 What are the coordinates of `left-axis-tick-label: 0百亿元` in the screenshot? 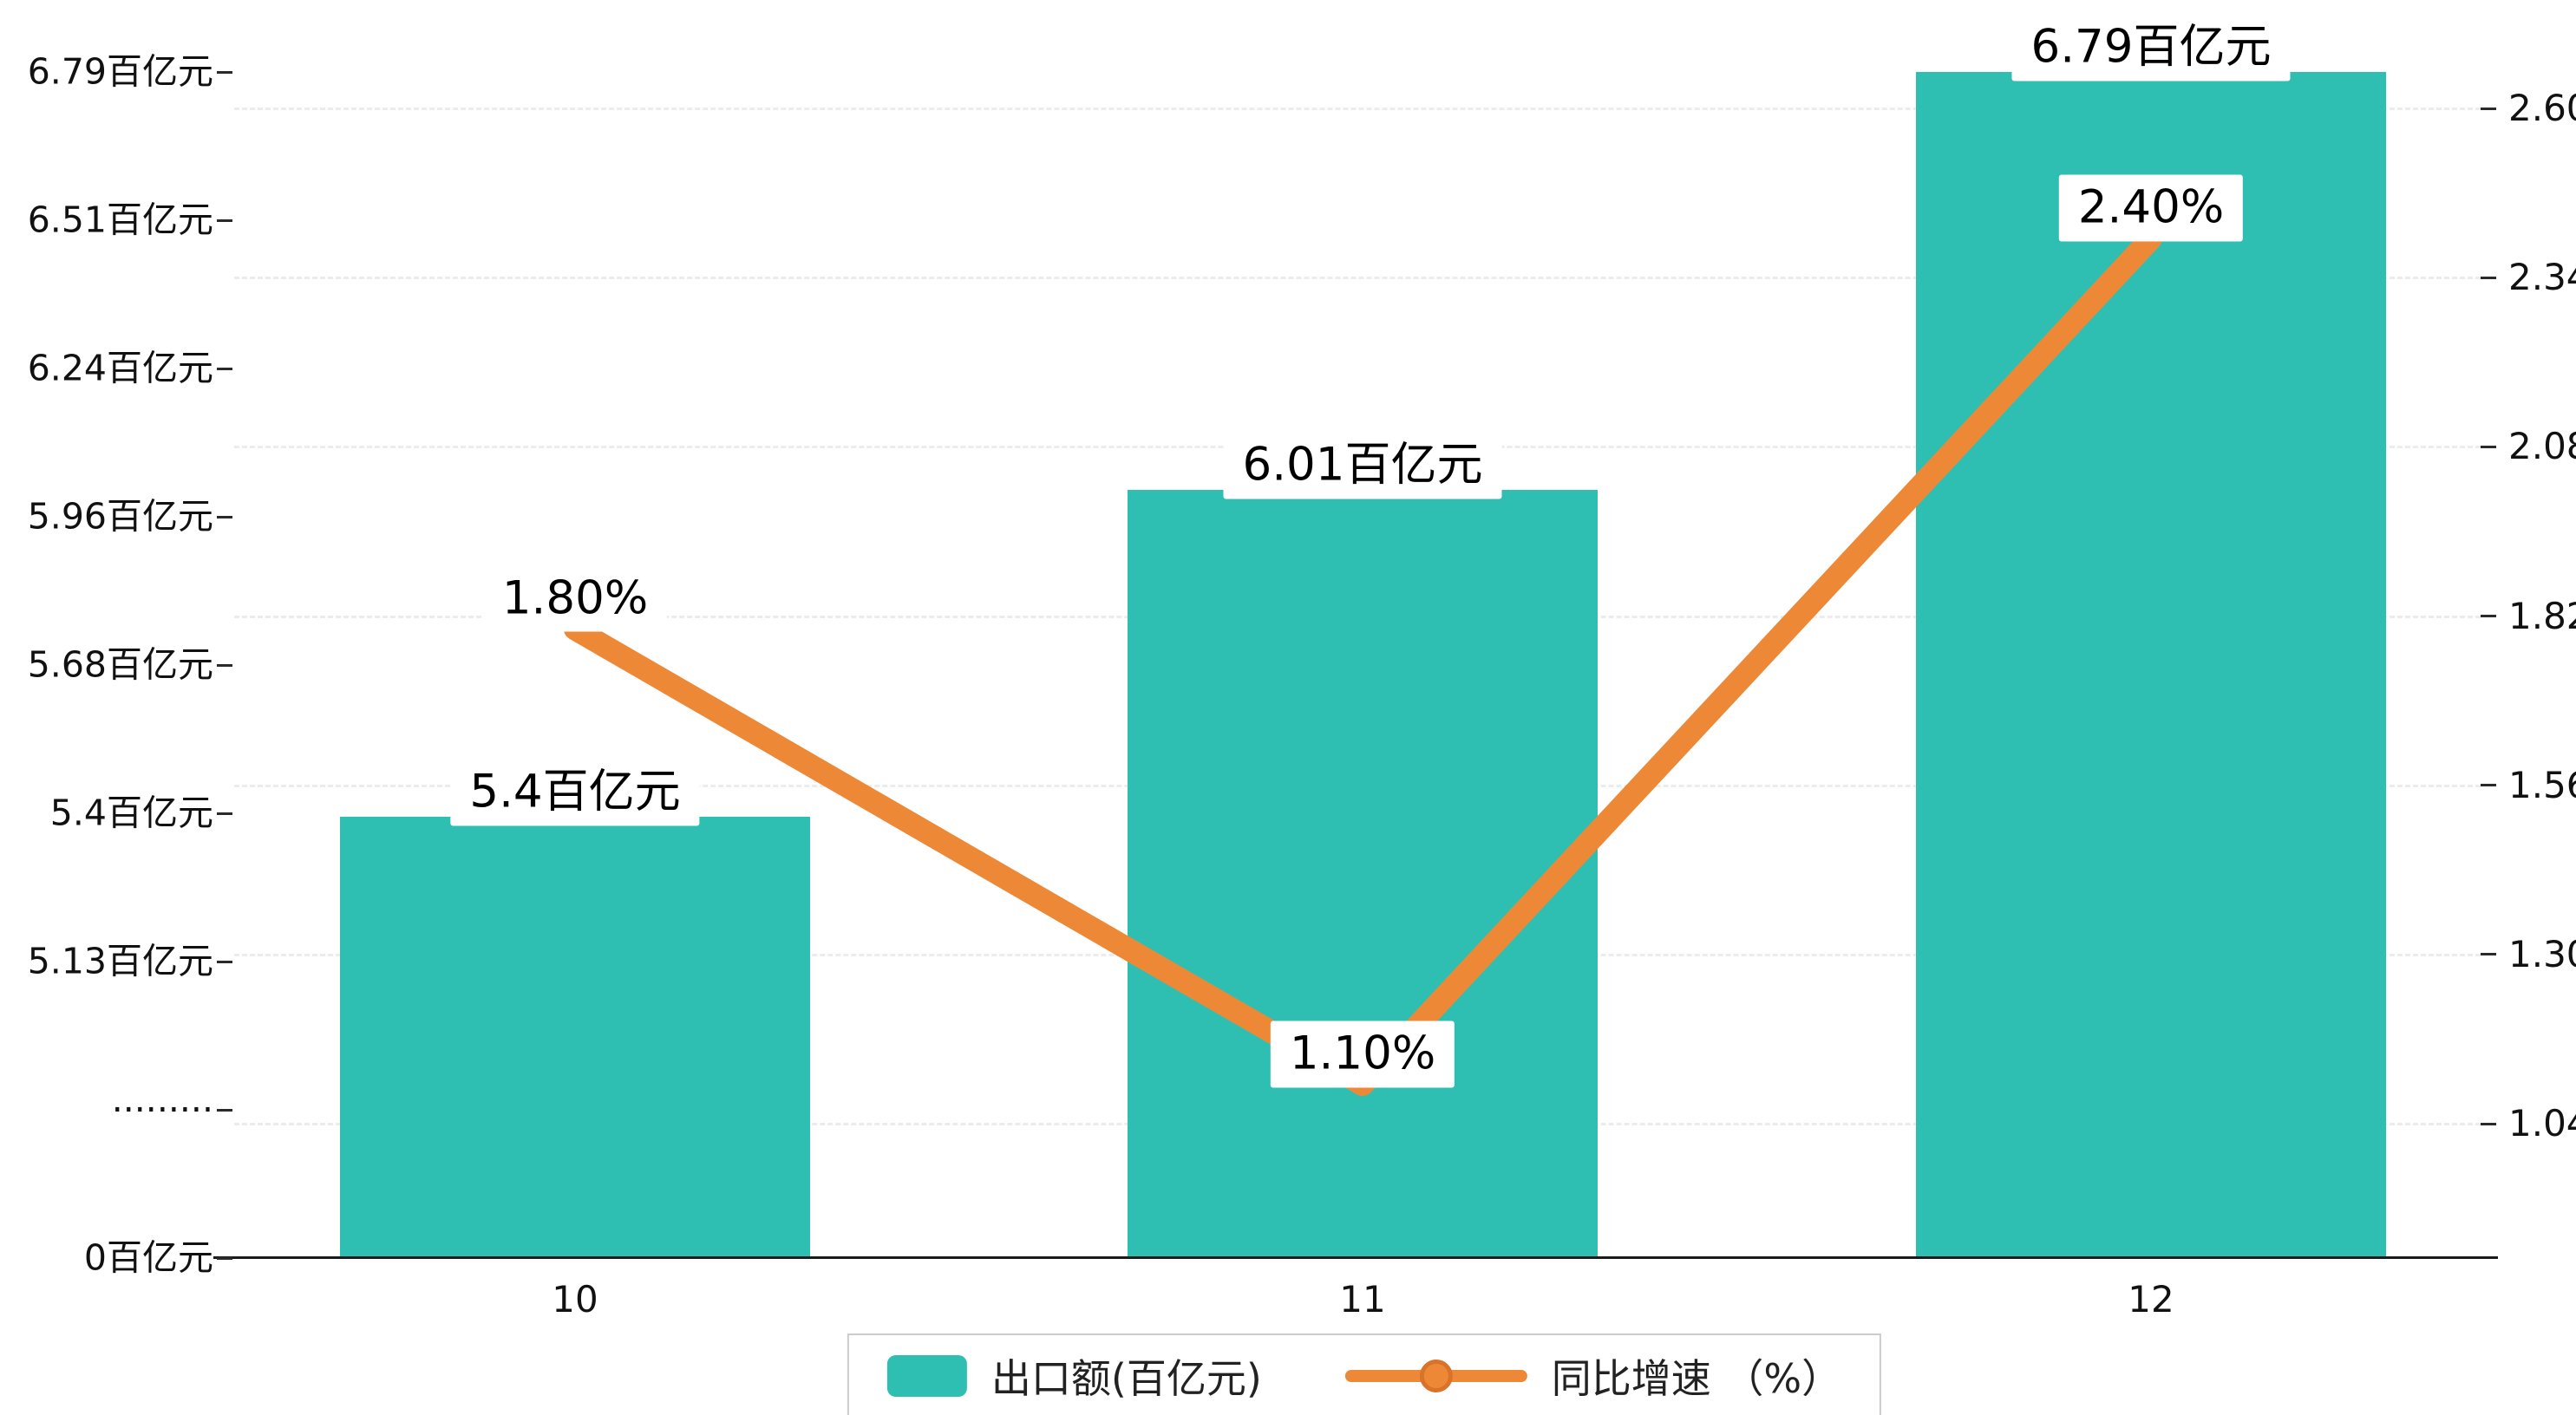 It's located at (148, 1257).